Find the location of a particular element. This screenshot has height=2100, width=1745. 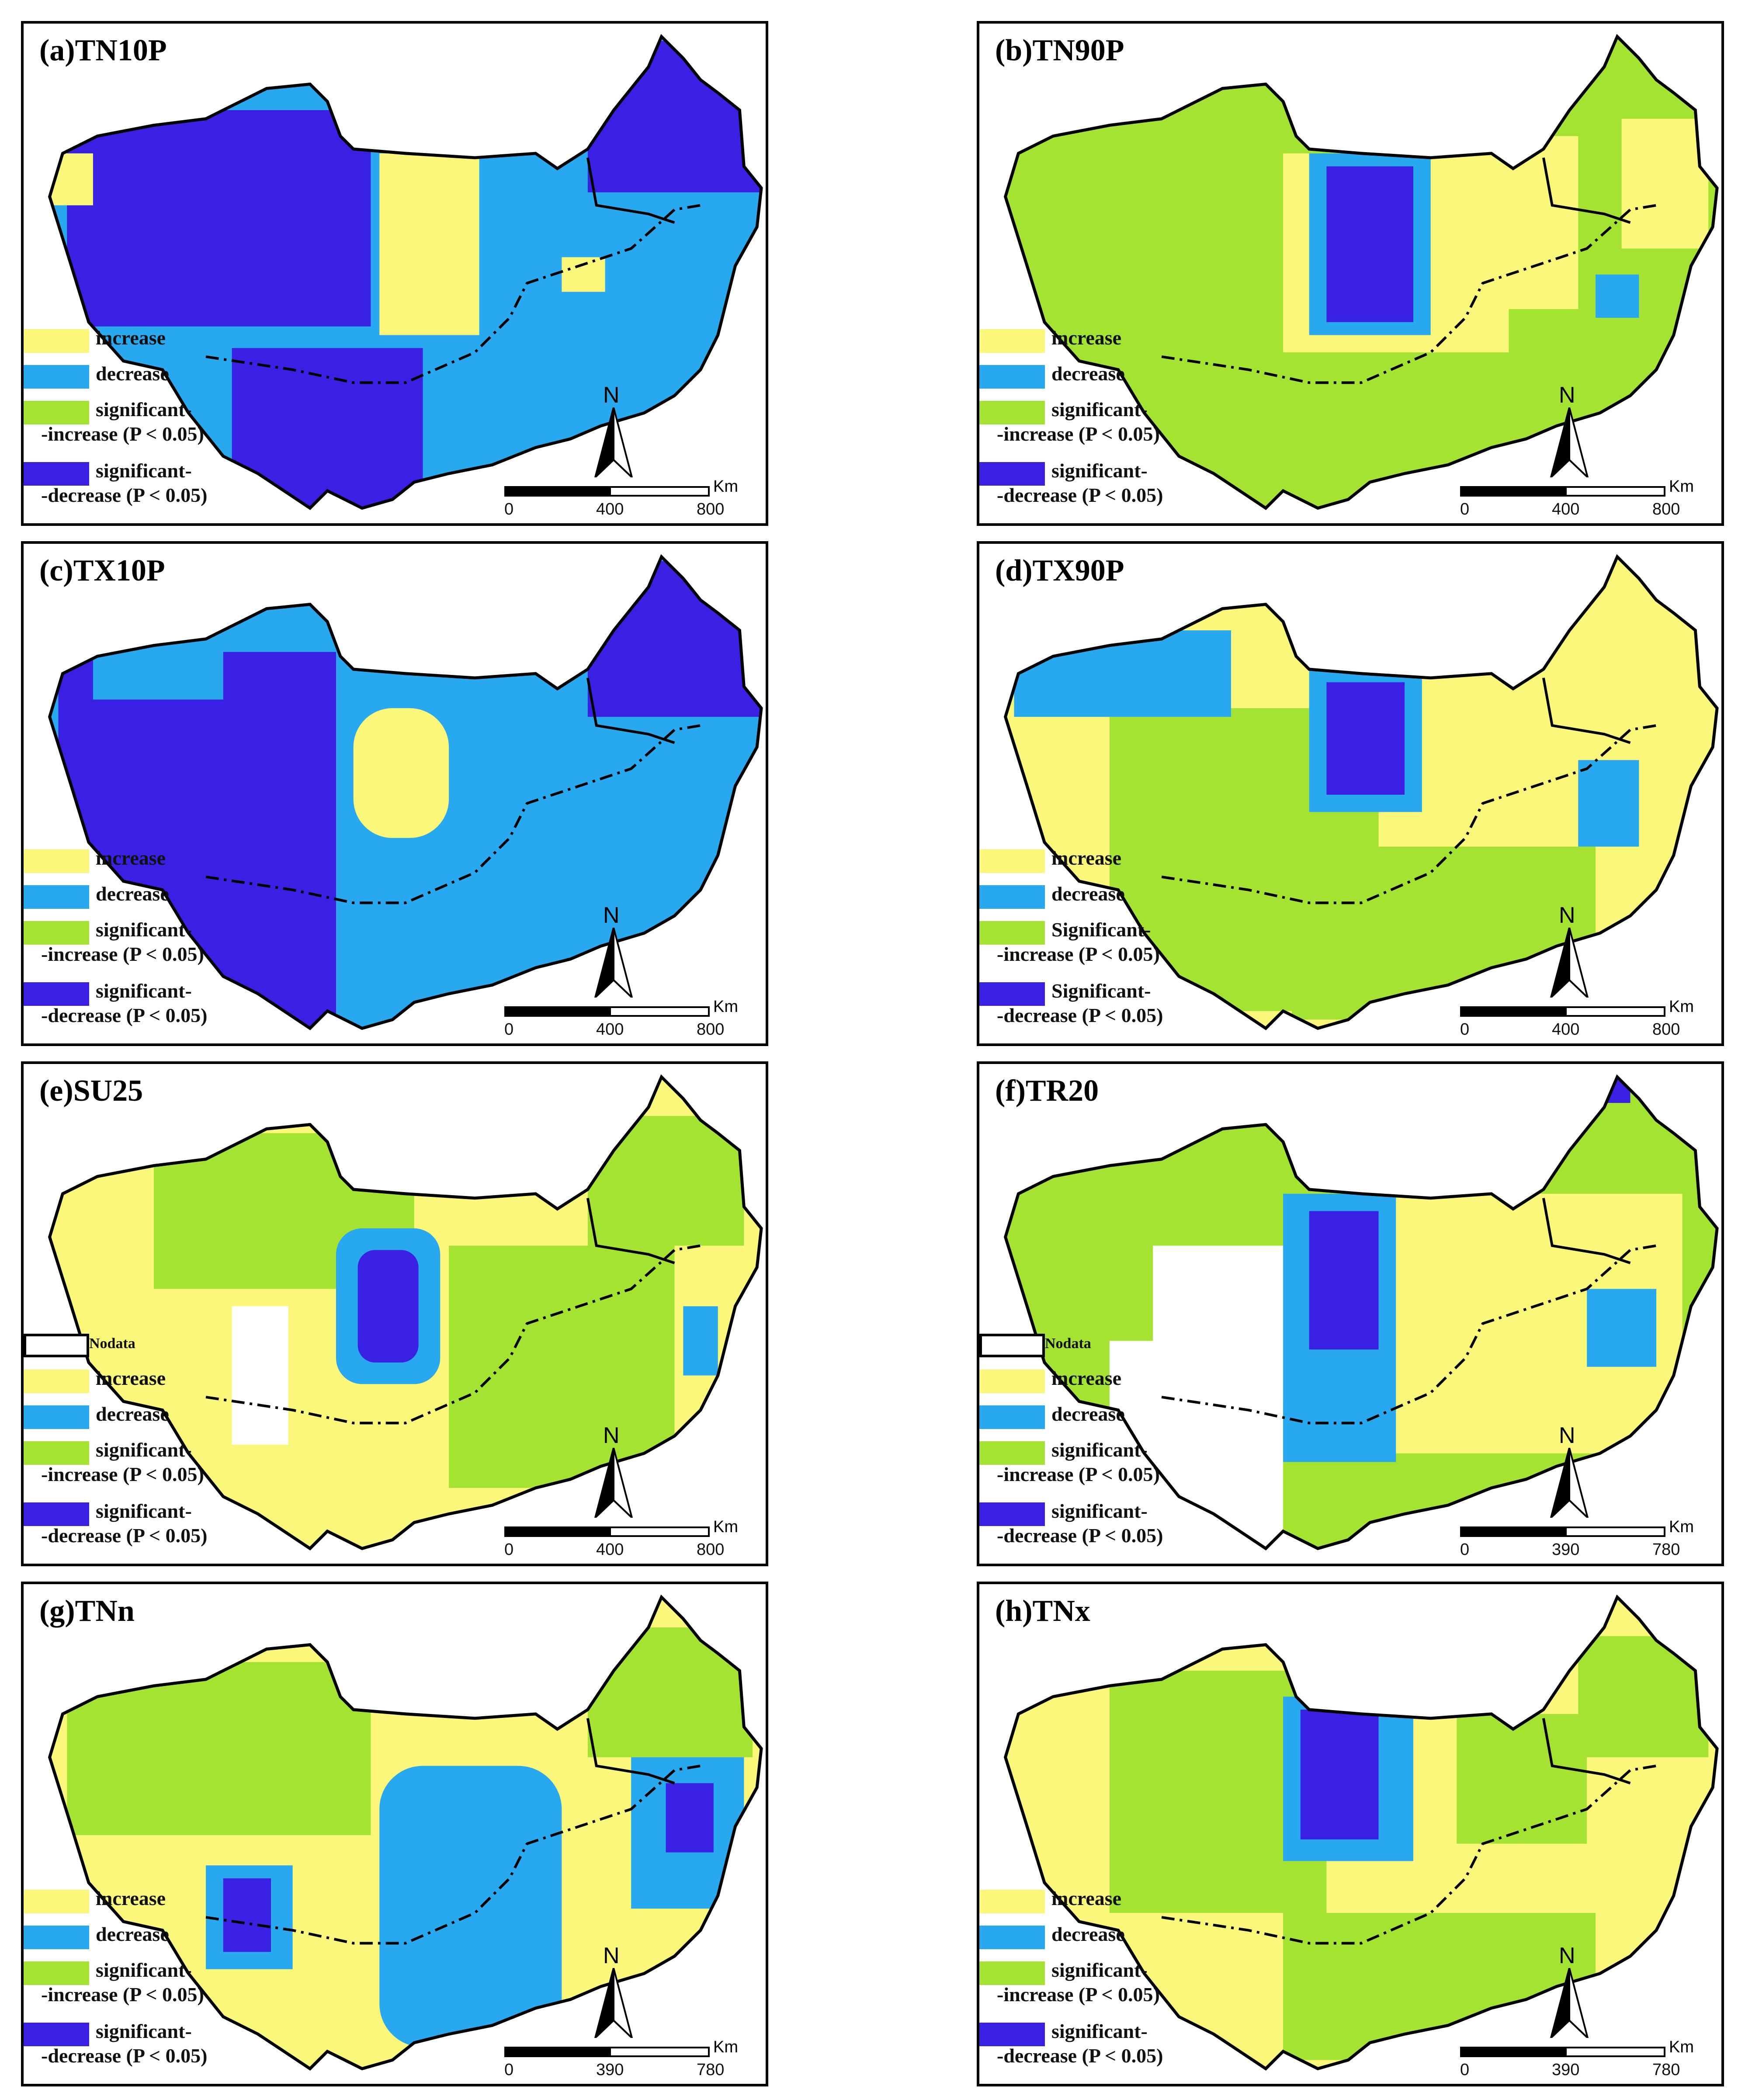

panel-title: (a)TN10P is located at coordinates (103, 50).